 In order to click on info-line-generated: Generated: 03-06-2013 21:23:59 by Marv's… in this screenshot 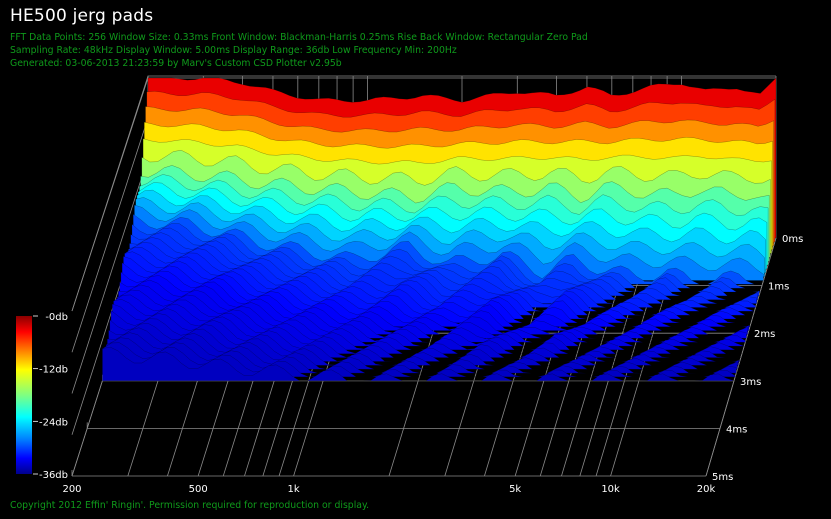, I will do `click(176, 63)`.